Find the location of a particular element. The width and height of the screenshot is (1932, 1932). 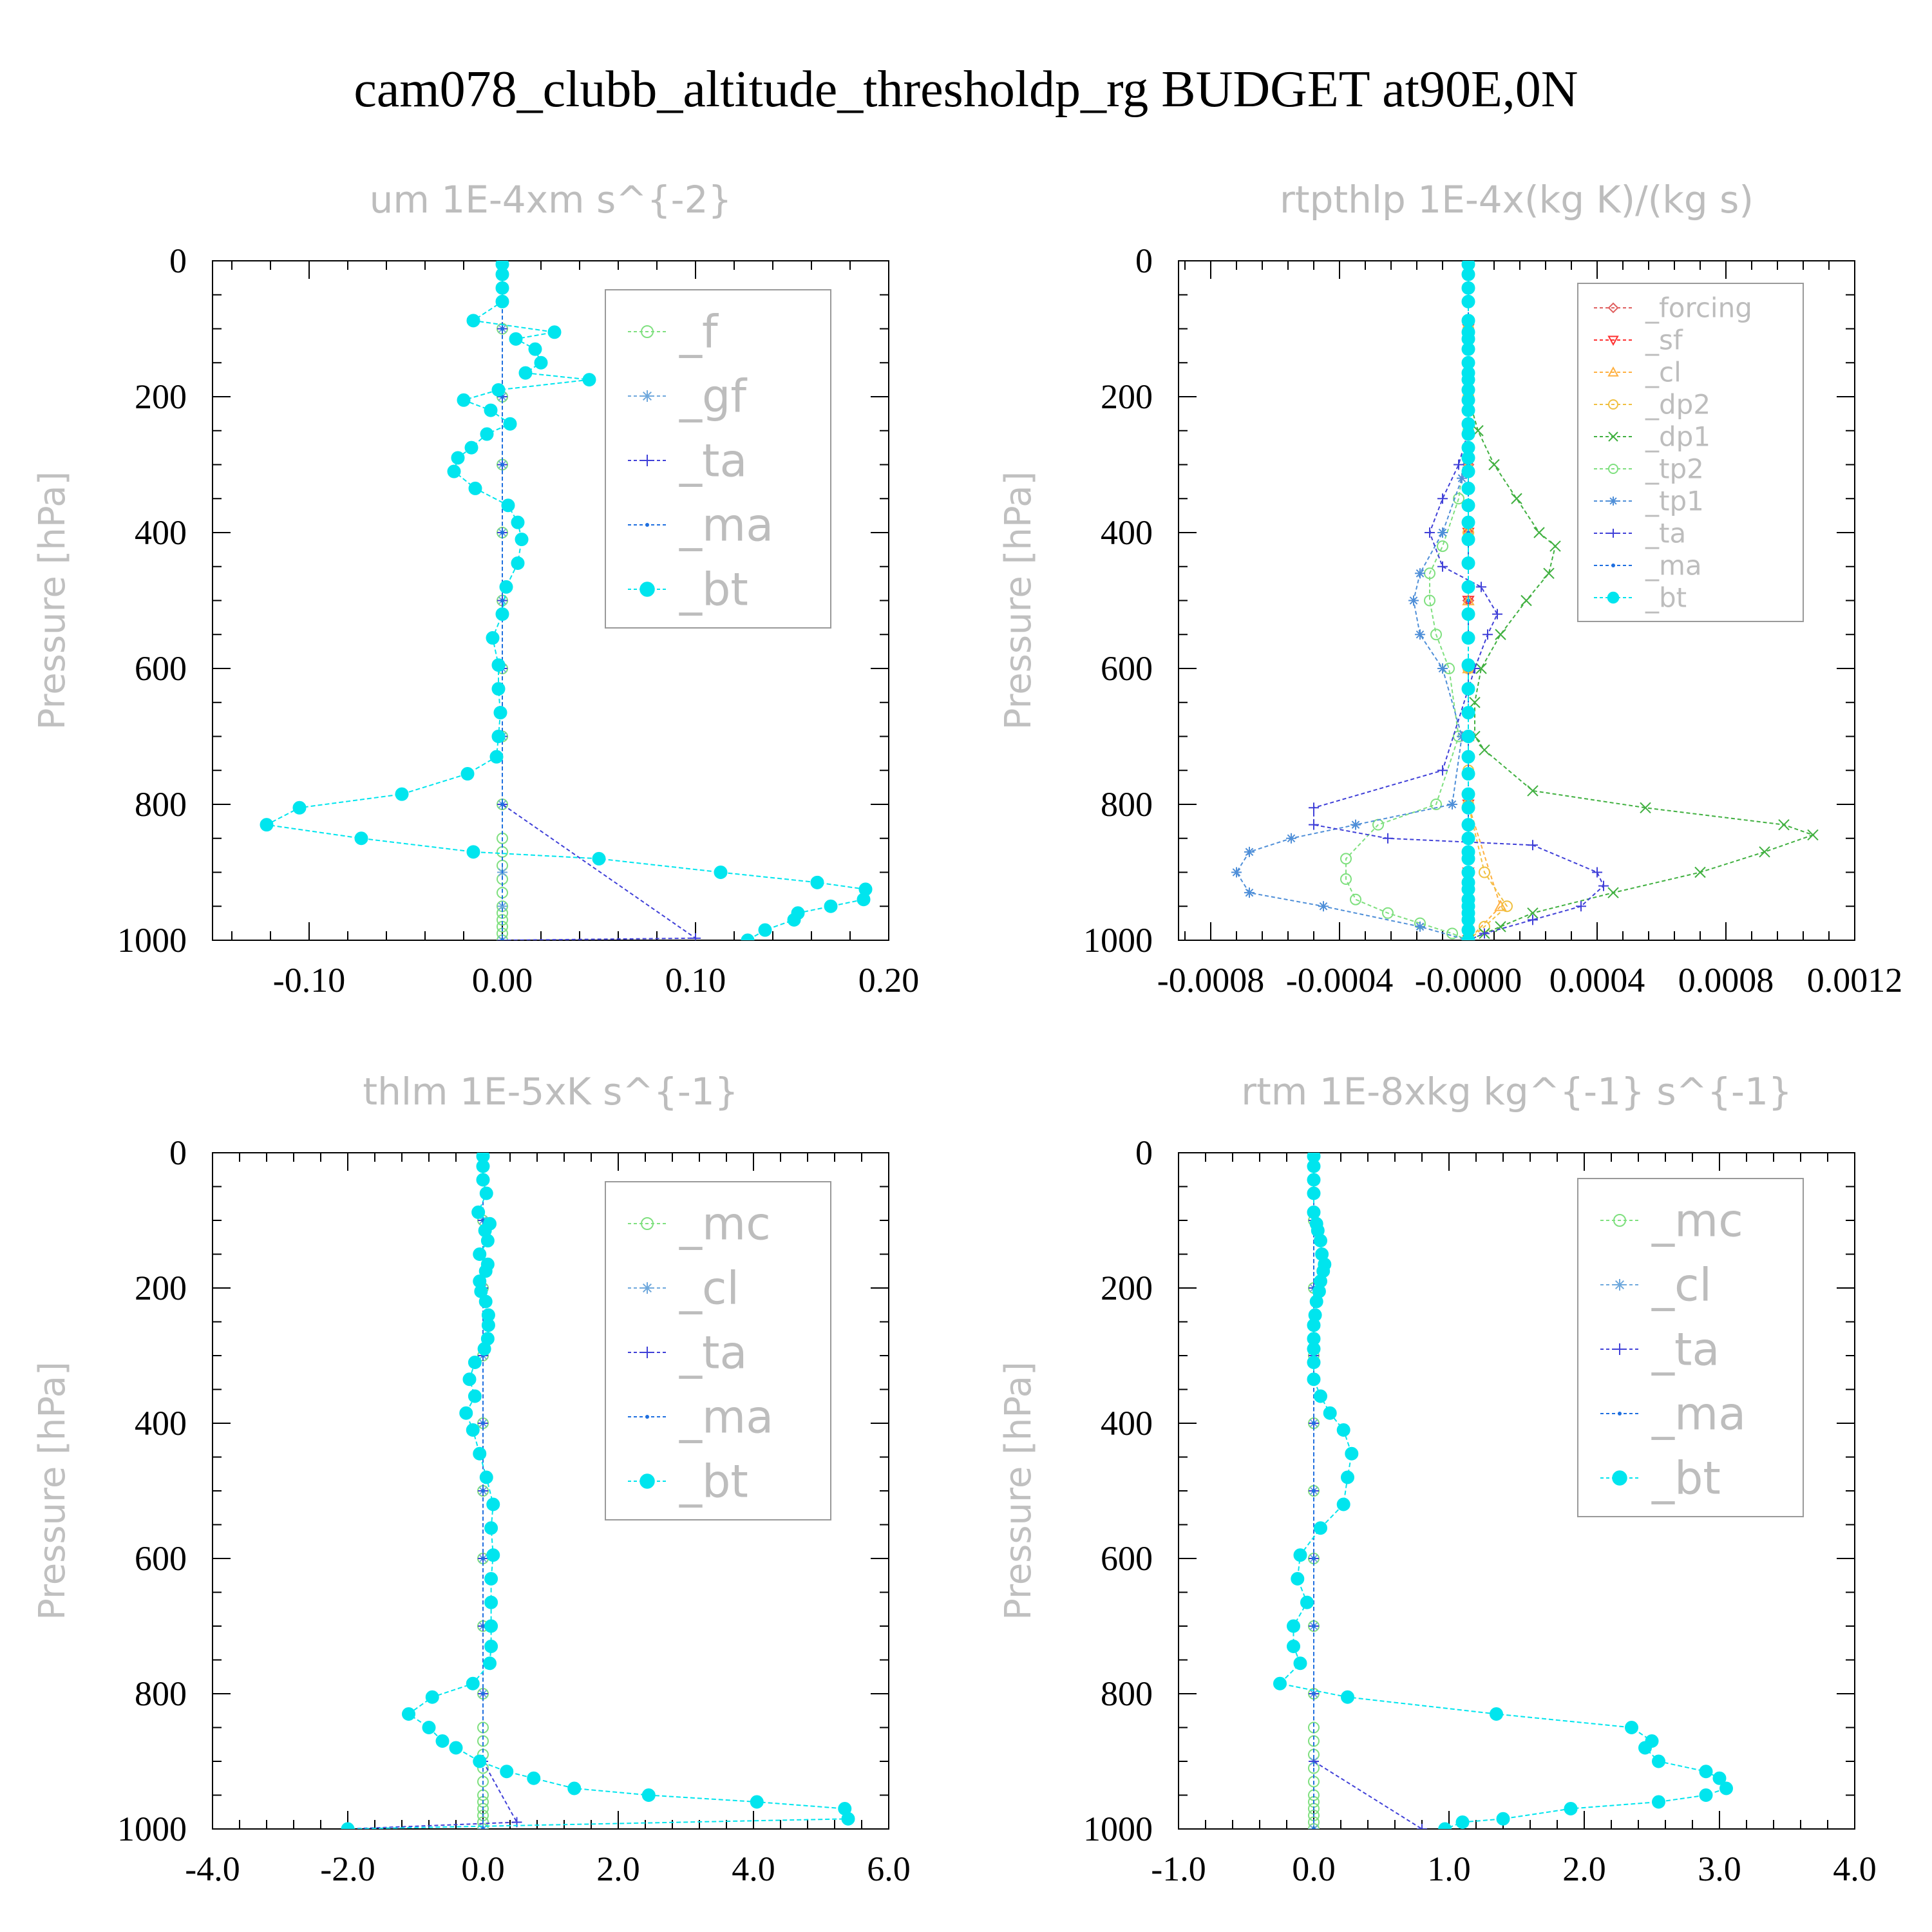

x-tick-label: 0.0 is located at coordinates (1314, 1869).